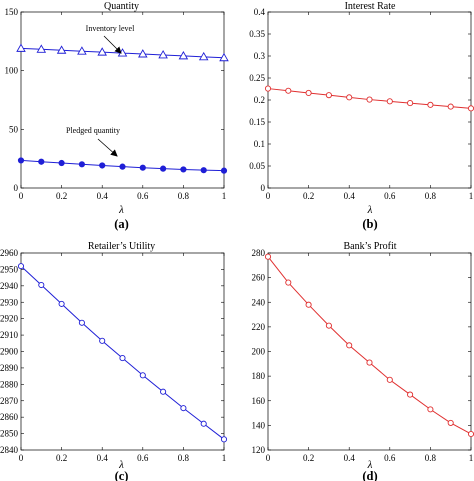  I want to click on panel-d-ytick-label: 260, so click(259, 278).